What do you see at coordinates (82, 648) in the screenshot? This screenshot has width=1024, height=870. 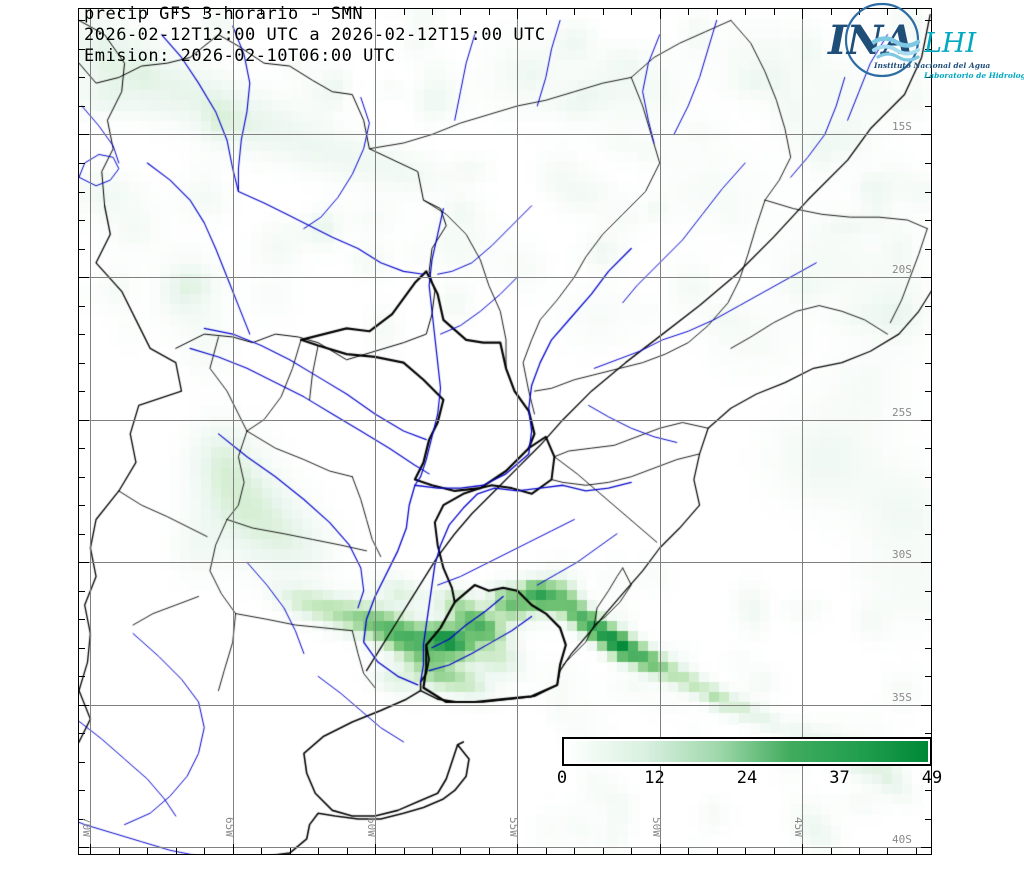 I see `tick-left-33S` at bounding box center [82, 648].